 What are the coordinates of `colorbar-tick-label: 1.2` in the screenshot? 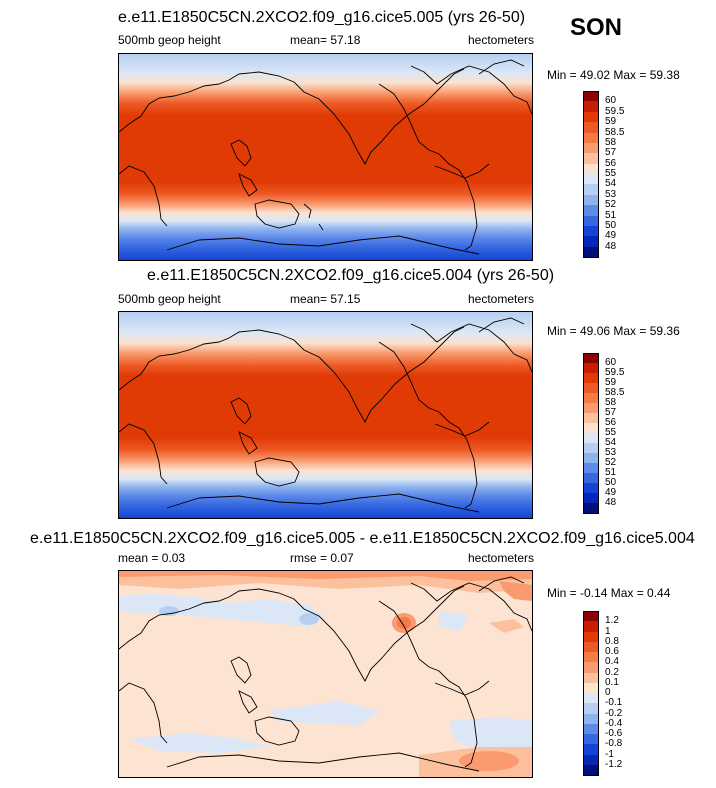 It's located at (612, 621).